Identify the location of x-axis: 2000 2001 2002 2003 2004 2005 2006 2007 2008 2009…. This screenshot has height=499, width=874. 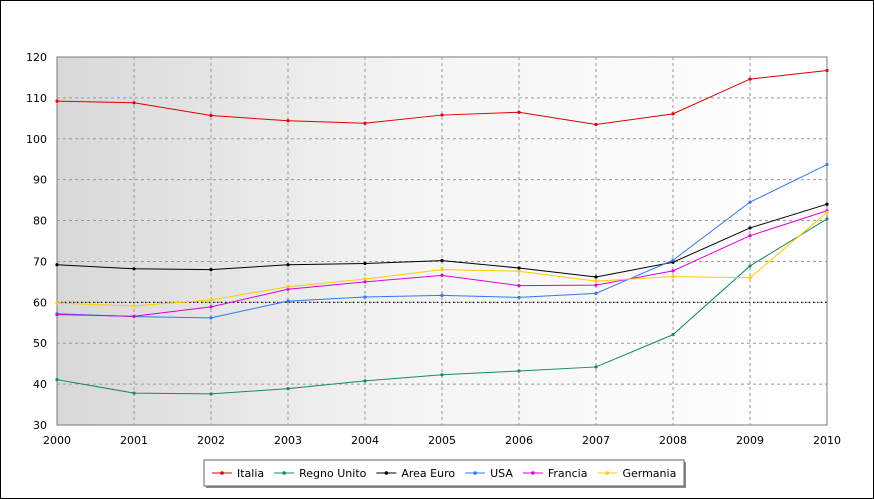
(442, 440).